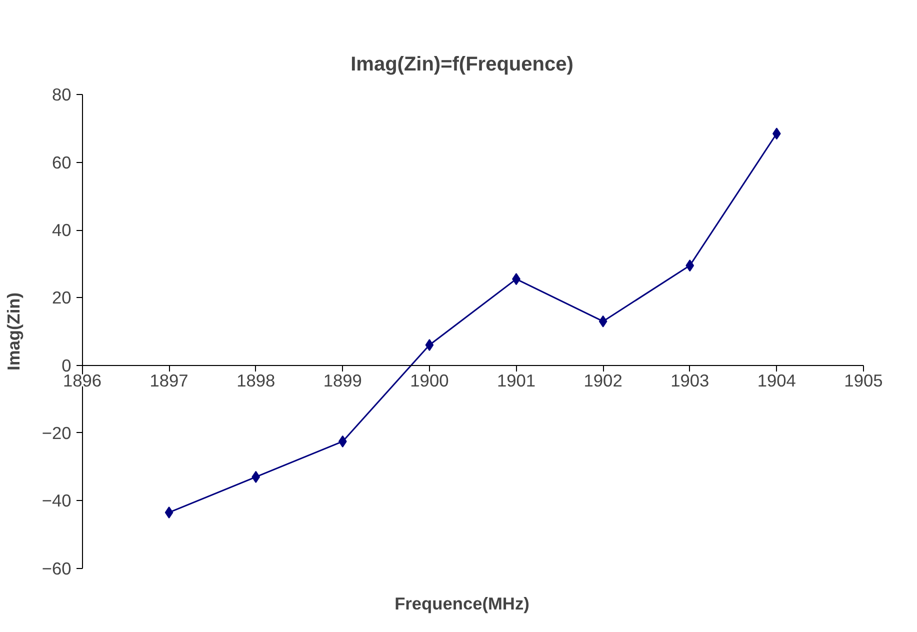  I want to click on x-tick-label: 1897, so click(169, 380).